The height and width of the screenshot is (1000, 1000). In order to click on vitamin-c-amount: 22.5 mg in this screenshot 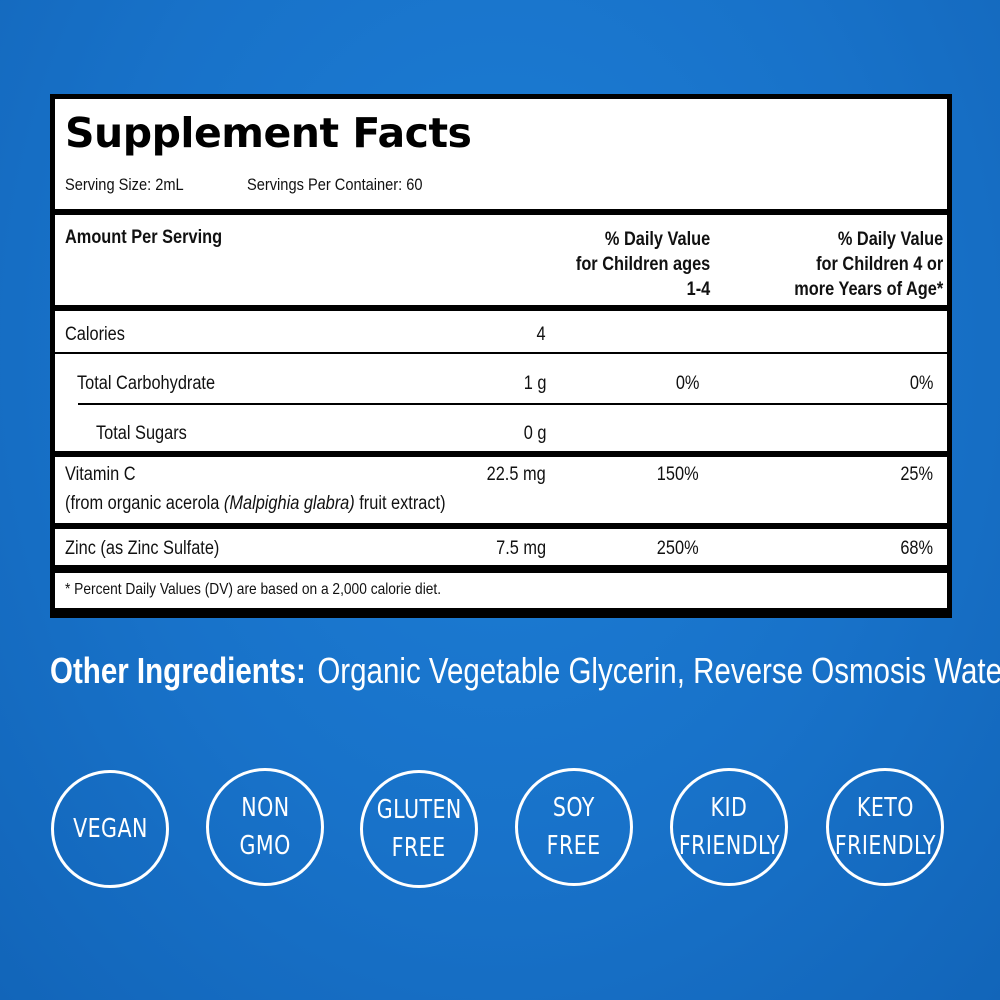, I will do `click(516, 474)`.